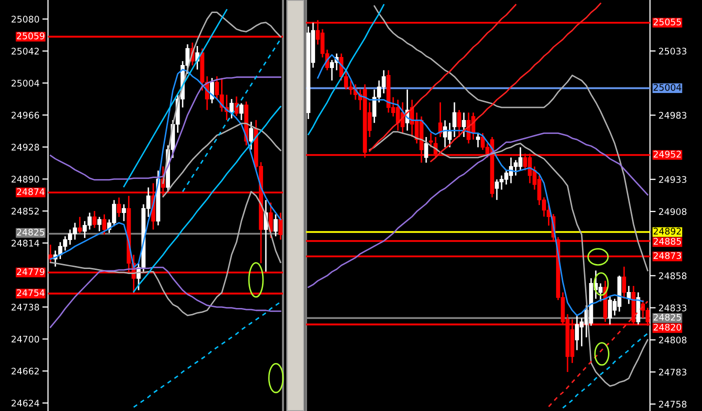 This screenshot has height=411, width=702. I want to click on ref-line-label: 24820, so click(668, 327).